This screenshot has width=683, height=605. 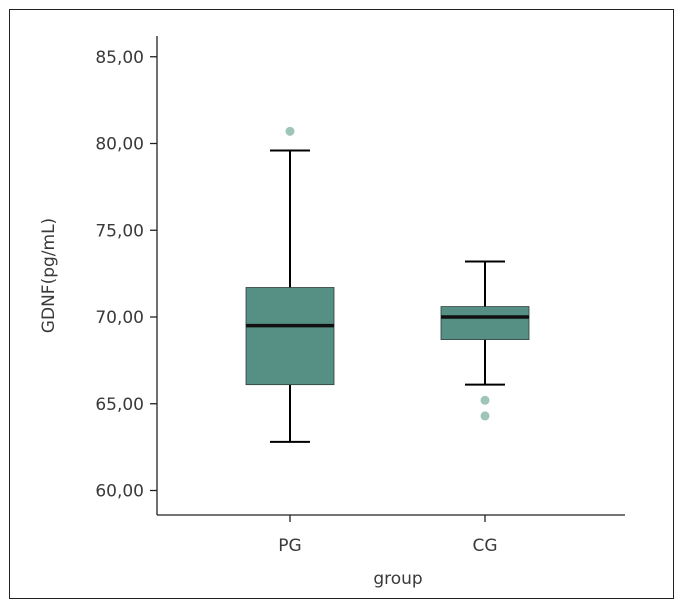 I want to click on x-tick-label: PG, so click(x=289, y=546).